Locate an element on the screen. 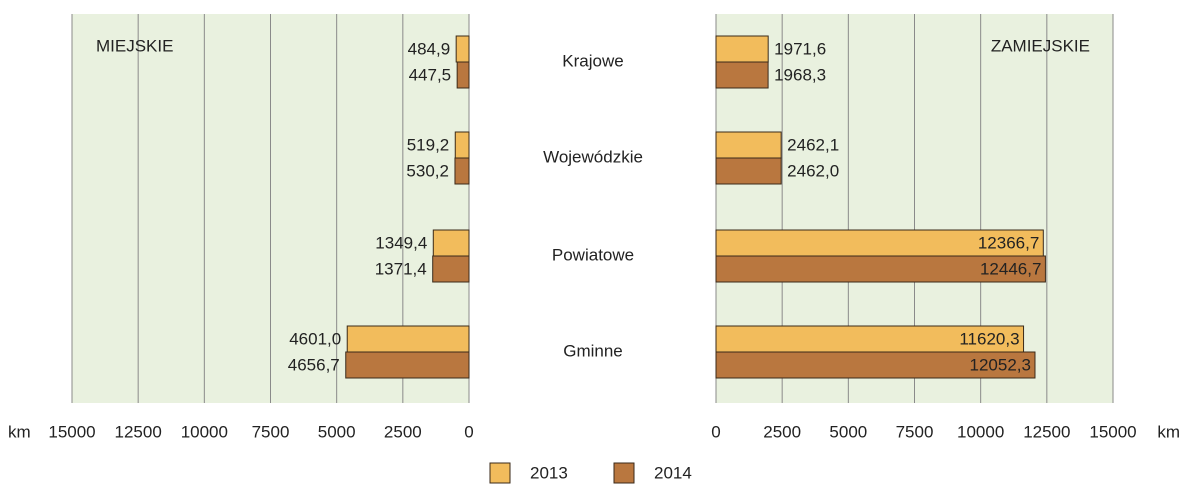 This screenshot has height=484, width=1187. category-label: Gminne is located at coordinates (593, 350).